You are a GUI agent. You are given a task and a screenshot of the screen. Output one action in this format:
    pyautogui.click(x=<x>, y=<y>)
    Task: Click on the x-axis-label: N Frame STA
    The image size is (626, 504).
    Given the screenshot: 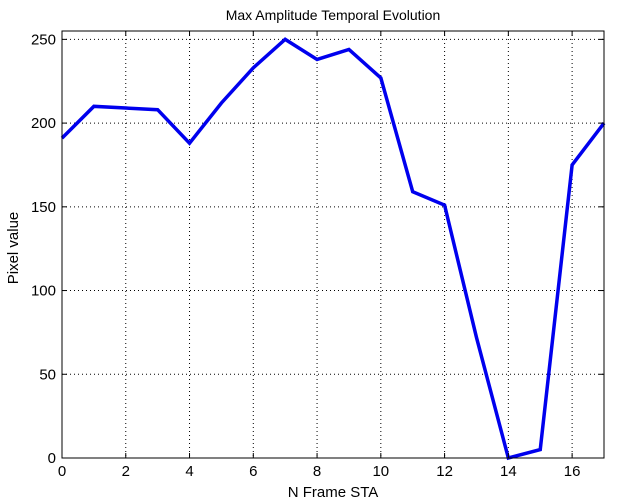 What is the action you would take?
    pyautogui.click(x=333, y=492)
    